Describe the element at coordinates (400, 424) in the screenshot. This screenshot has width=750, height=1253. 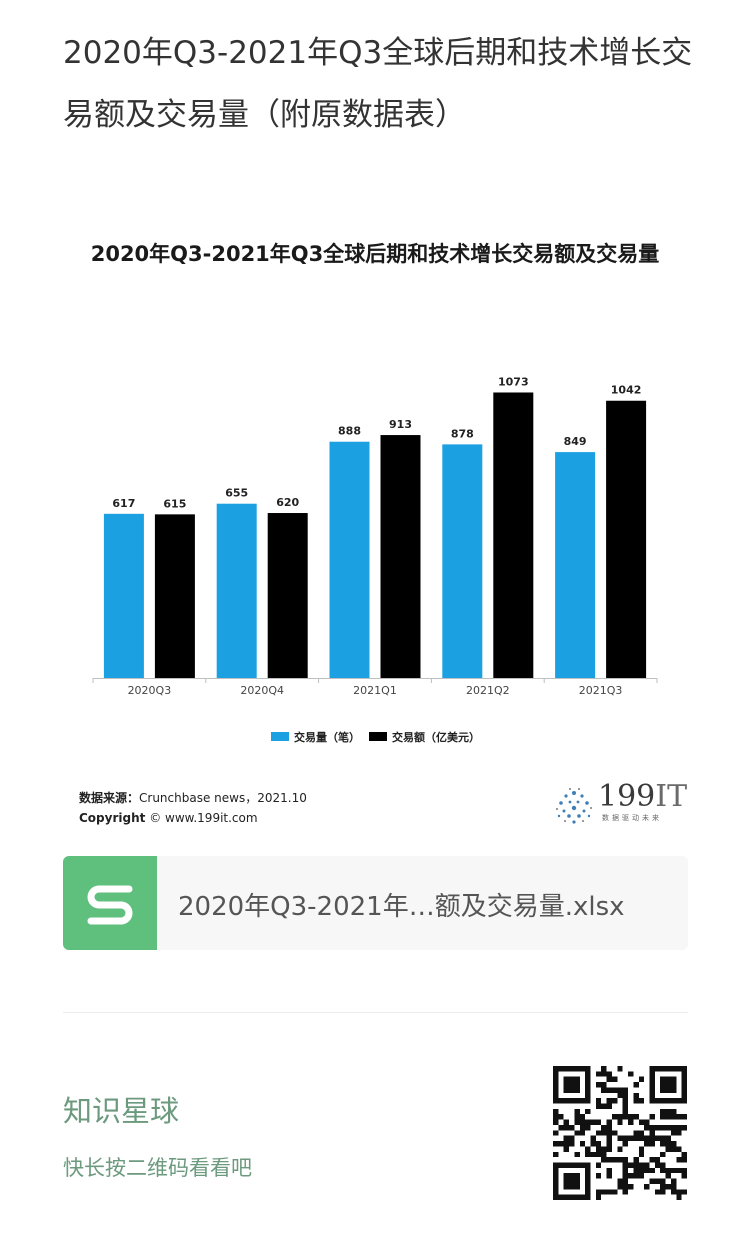
I see `data-label: 913` at that location.